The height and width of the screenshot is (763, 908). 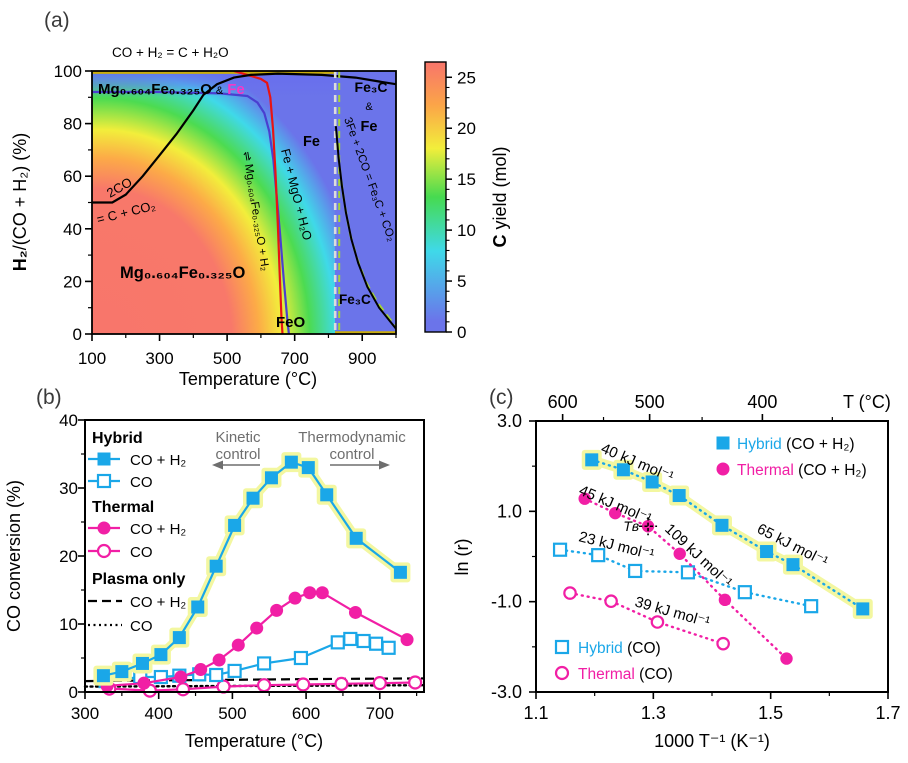 I want to click on y-tick-label: 20, so click(x=72, y=281).